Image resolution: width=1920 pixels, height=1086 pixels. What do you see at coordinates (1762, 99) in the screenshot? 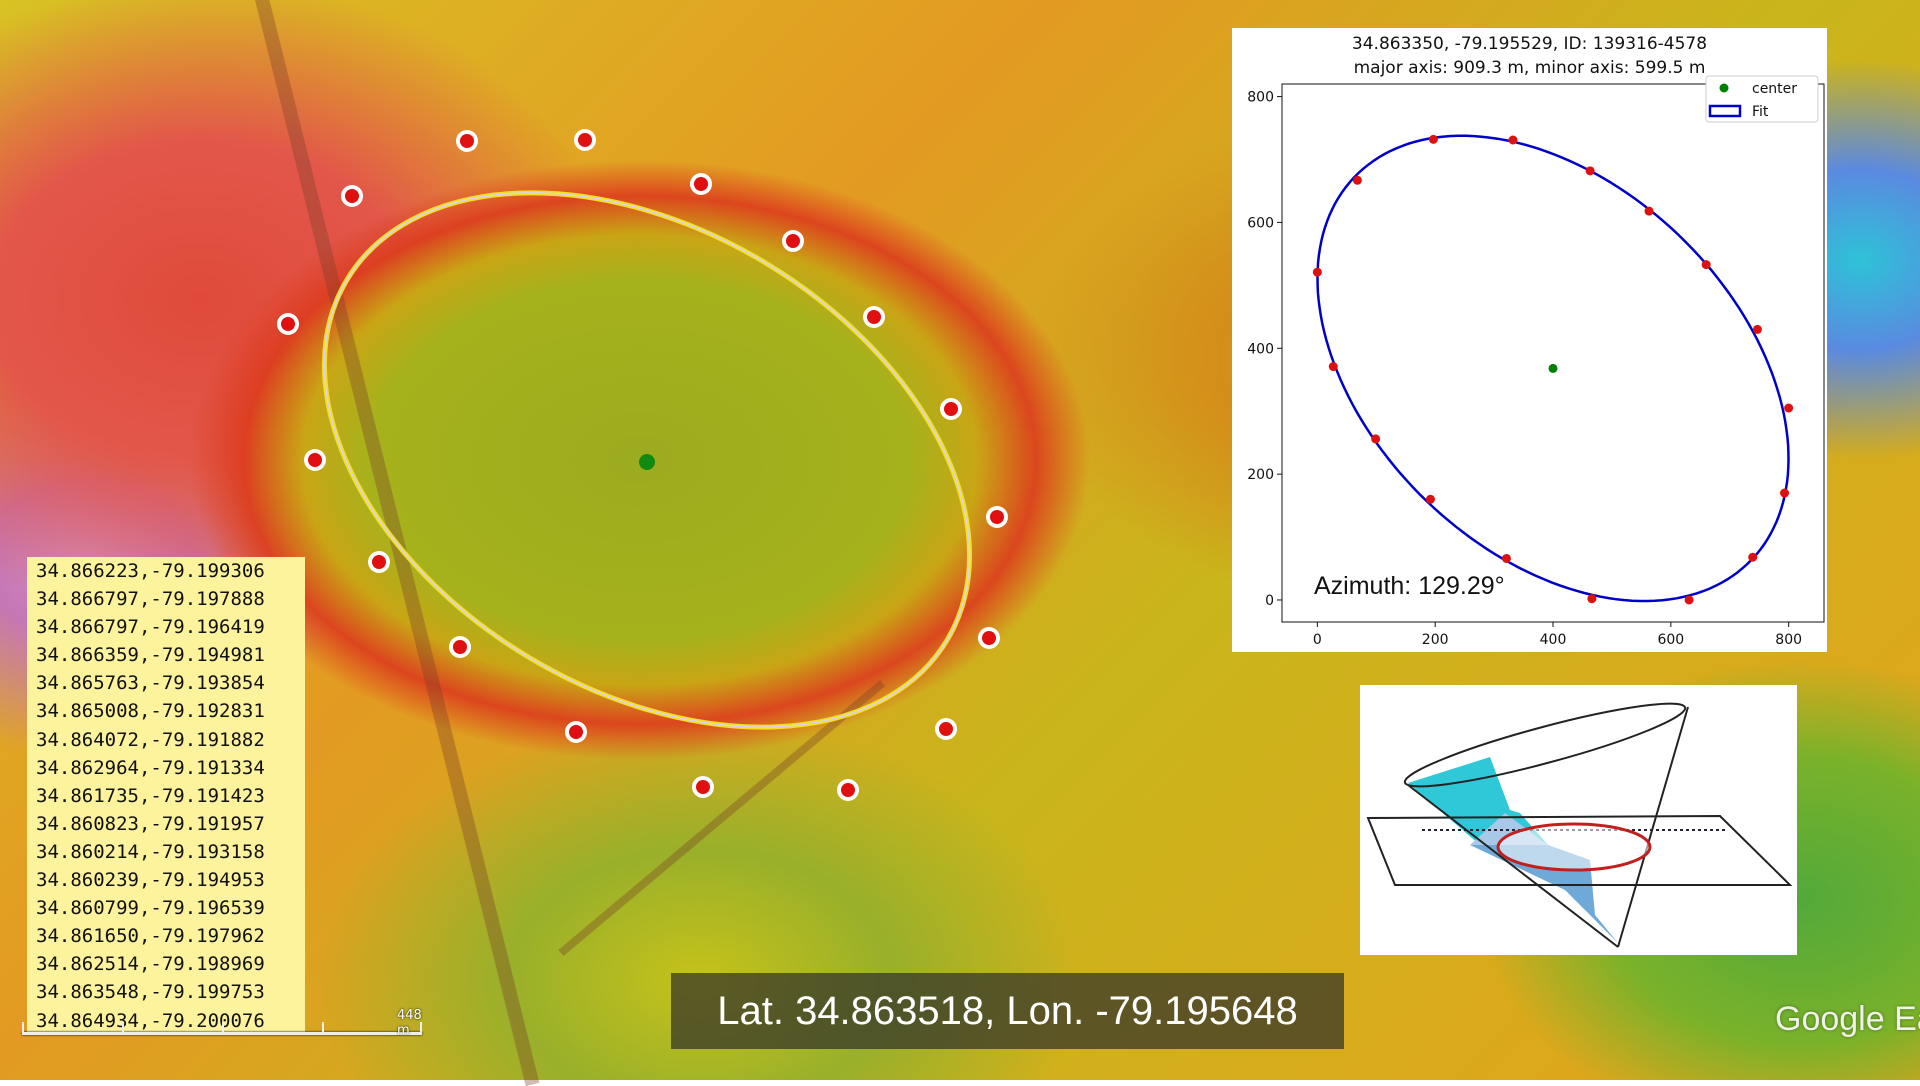
I see `legend-box` at bounding box center [1762, 99].